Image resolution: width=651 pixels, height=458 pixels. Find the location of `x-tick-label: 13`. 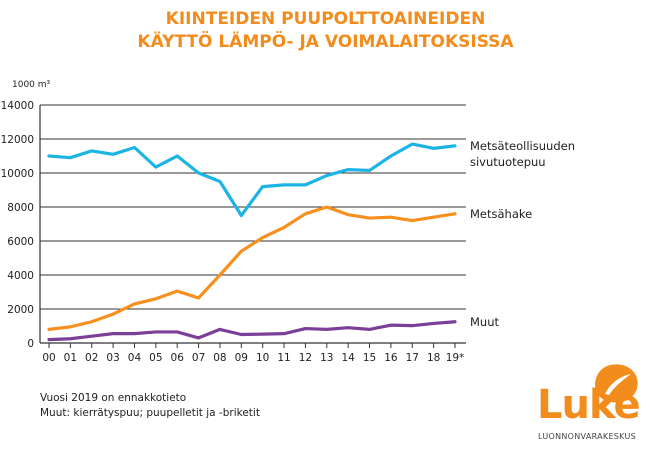

x-tick-label: 13 is located at coordinates (326, 358).